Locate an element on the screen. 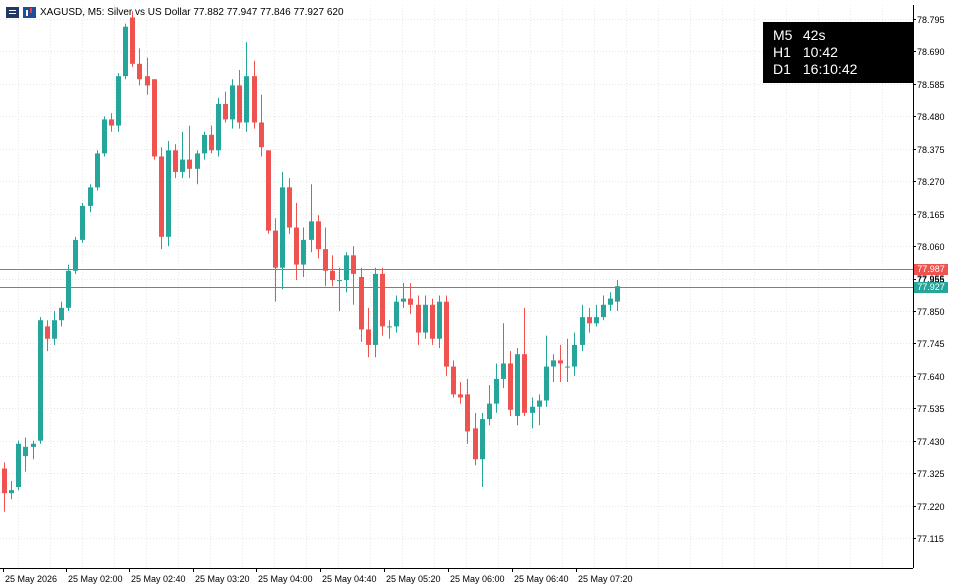 This screenshot has height=585, width=960. x-tick-label: 25 May 06:00 is located at coordinates (477, 579).